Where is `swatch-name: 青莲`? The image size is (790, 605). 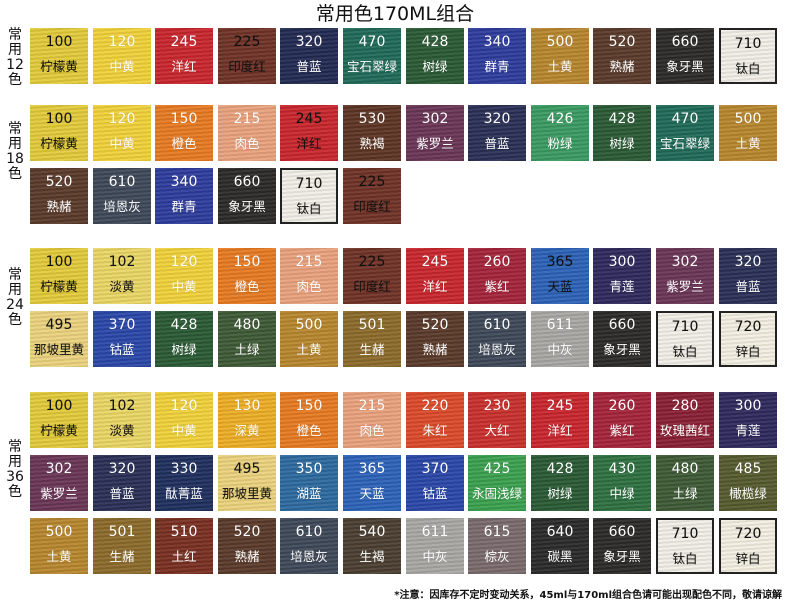
swatch-name: 青莲 is located at coordinates (748, 430).